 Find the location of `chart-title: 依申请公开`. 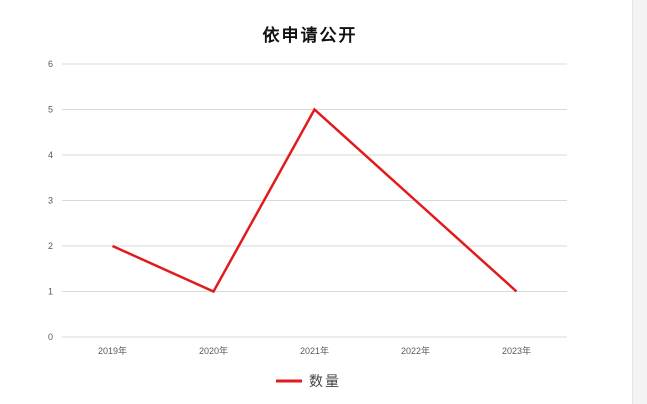

chart-title: 依申请公开 is located at coordinates (310, 35).